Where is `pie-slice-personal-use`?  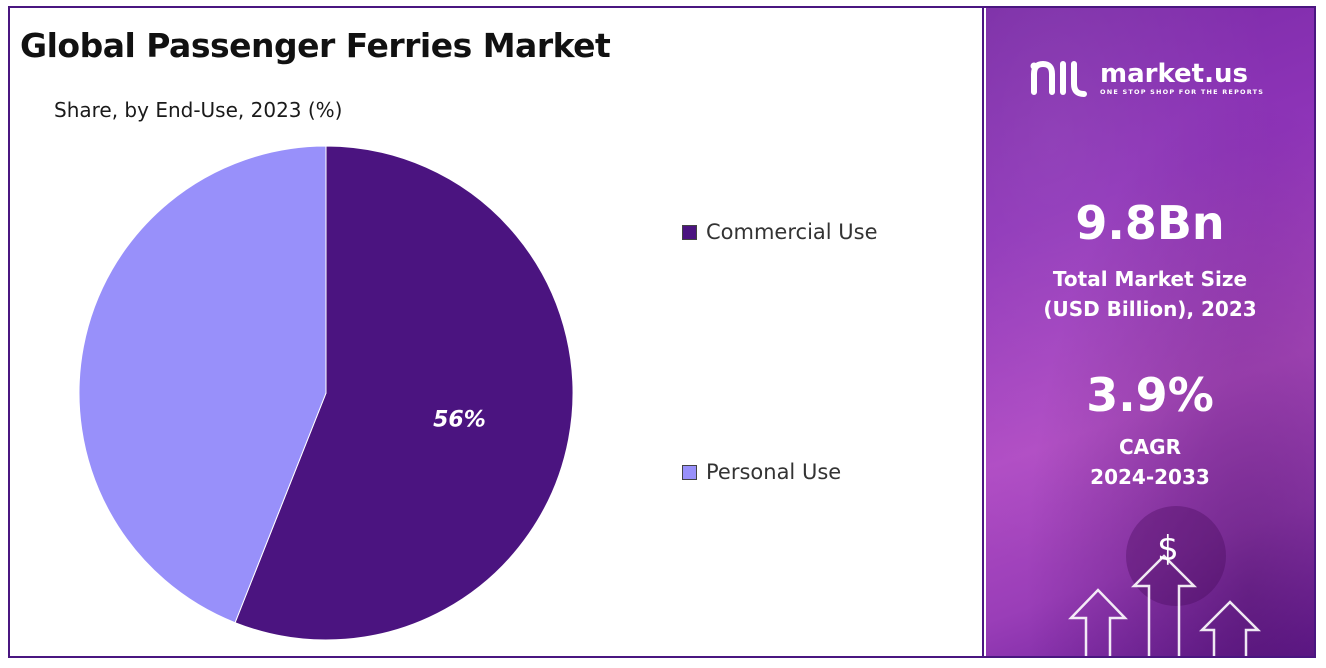 pie-slice-personal-use is located at coordinates (202, 384).